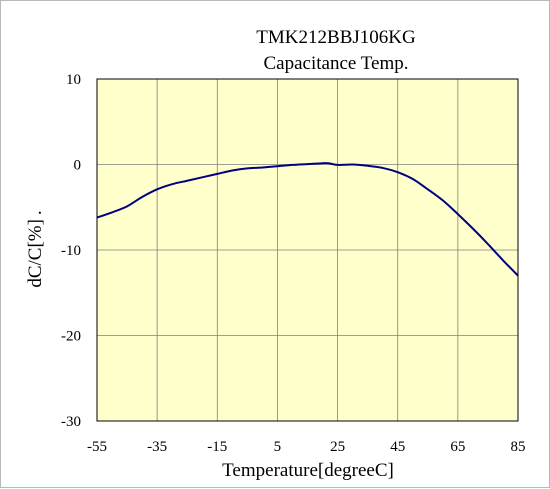 The image size is (550, 489). What do you see at coordinates (35, 212) in the screenshot?
I see `y-axis-label-suffix: .` at bounding box center [35, 212].